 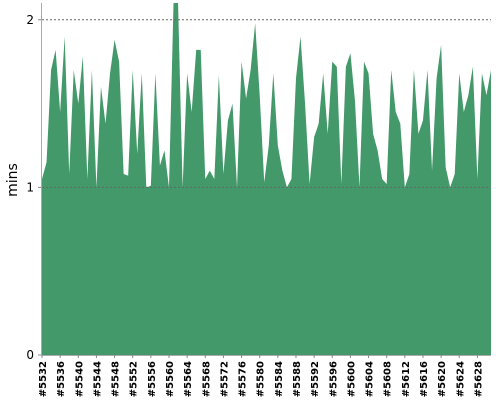 What do you see at coordinates (61, 379) in the screenshot?
I see `x-tick-label: #5536` at bounding box center [61, 379].